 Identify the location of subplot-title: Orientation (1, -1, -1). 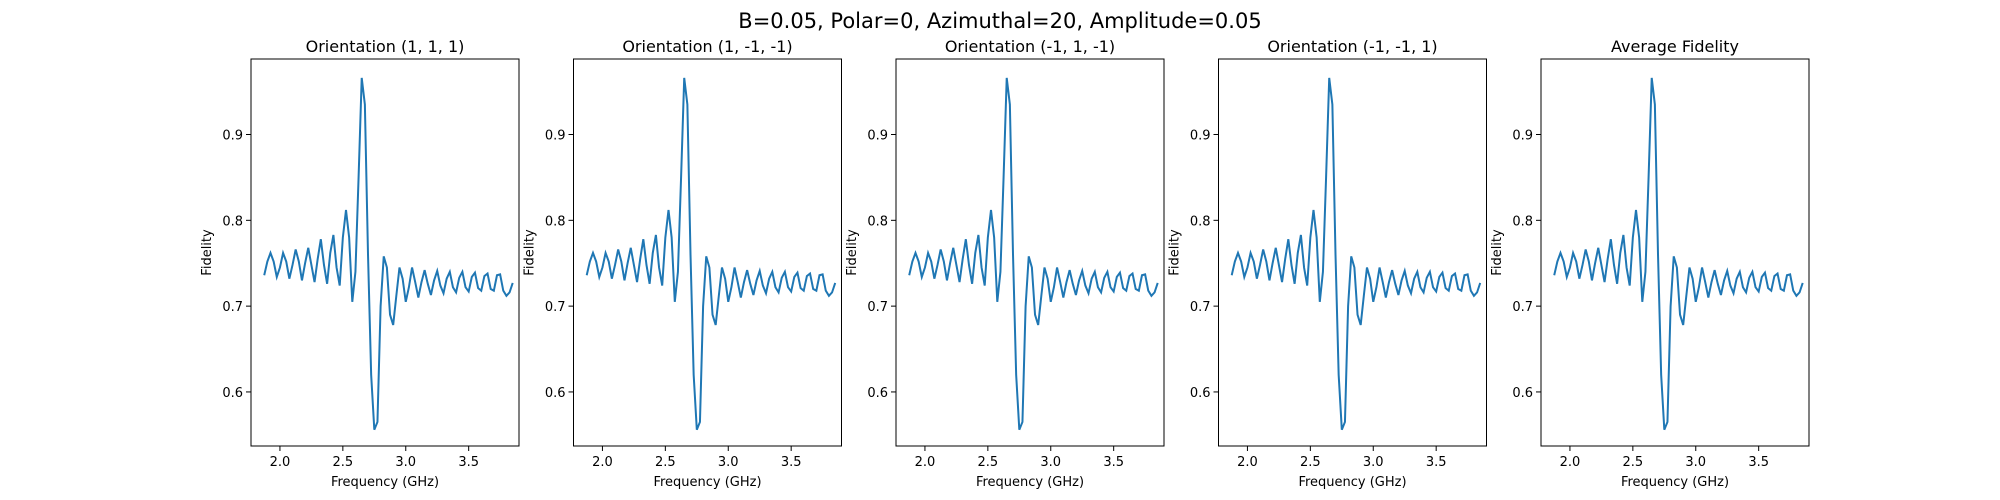
(707, 46).